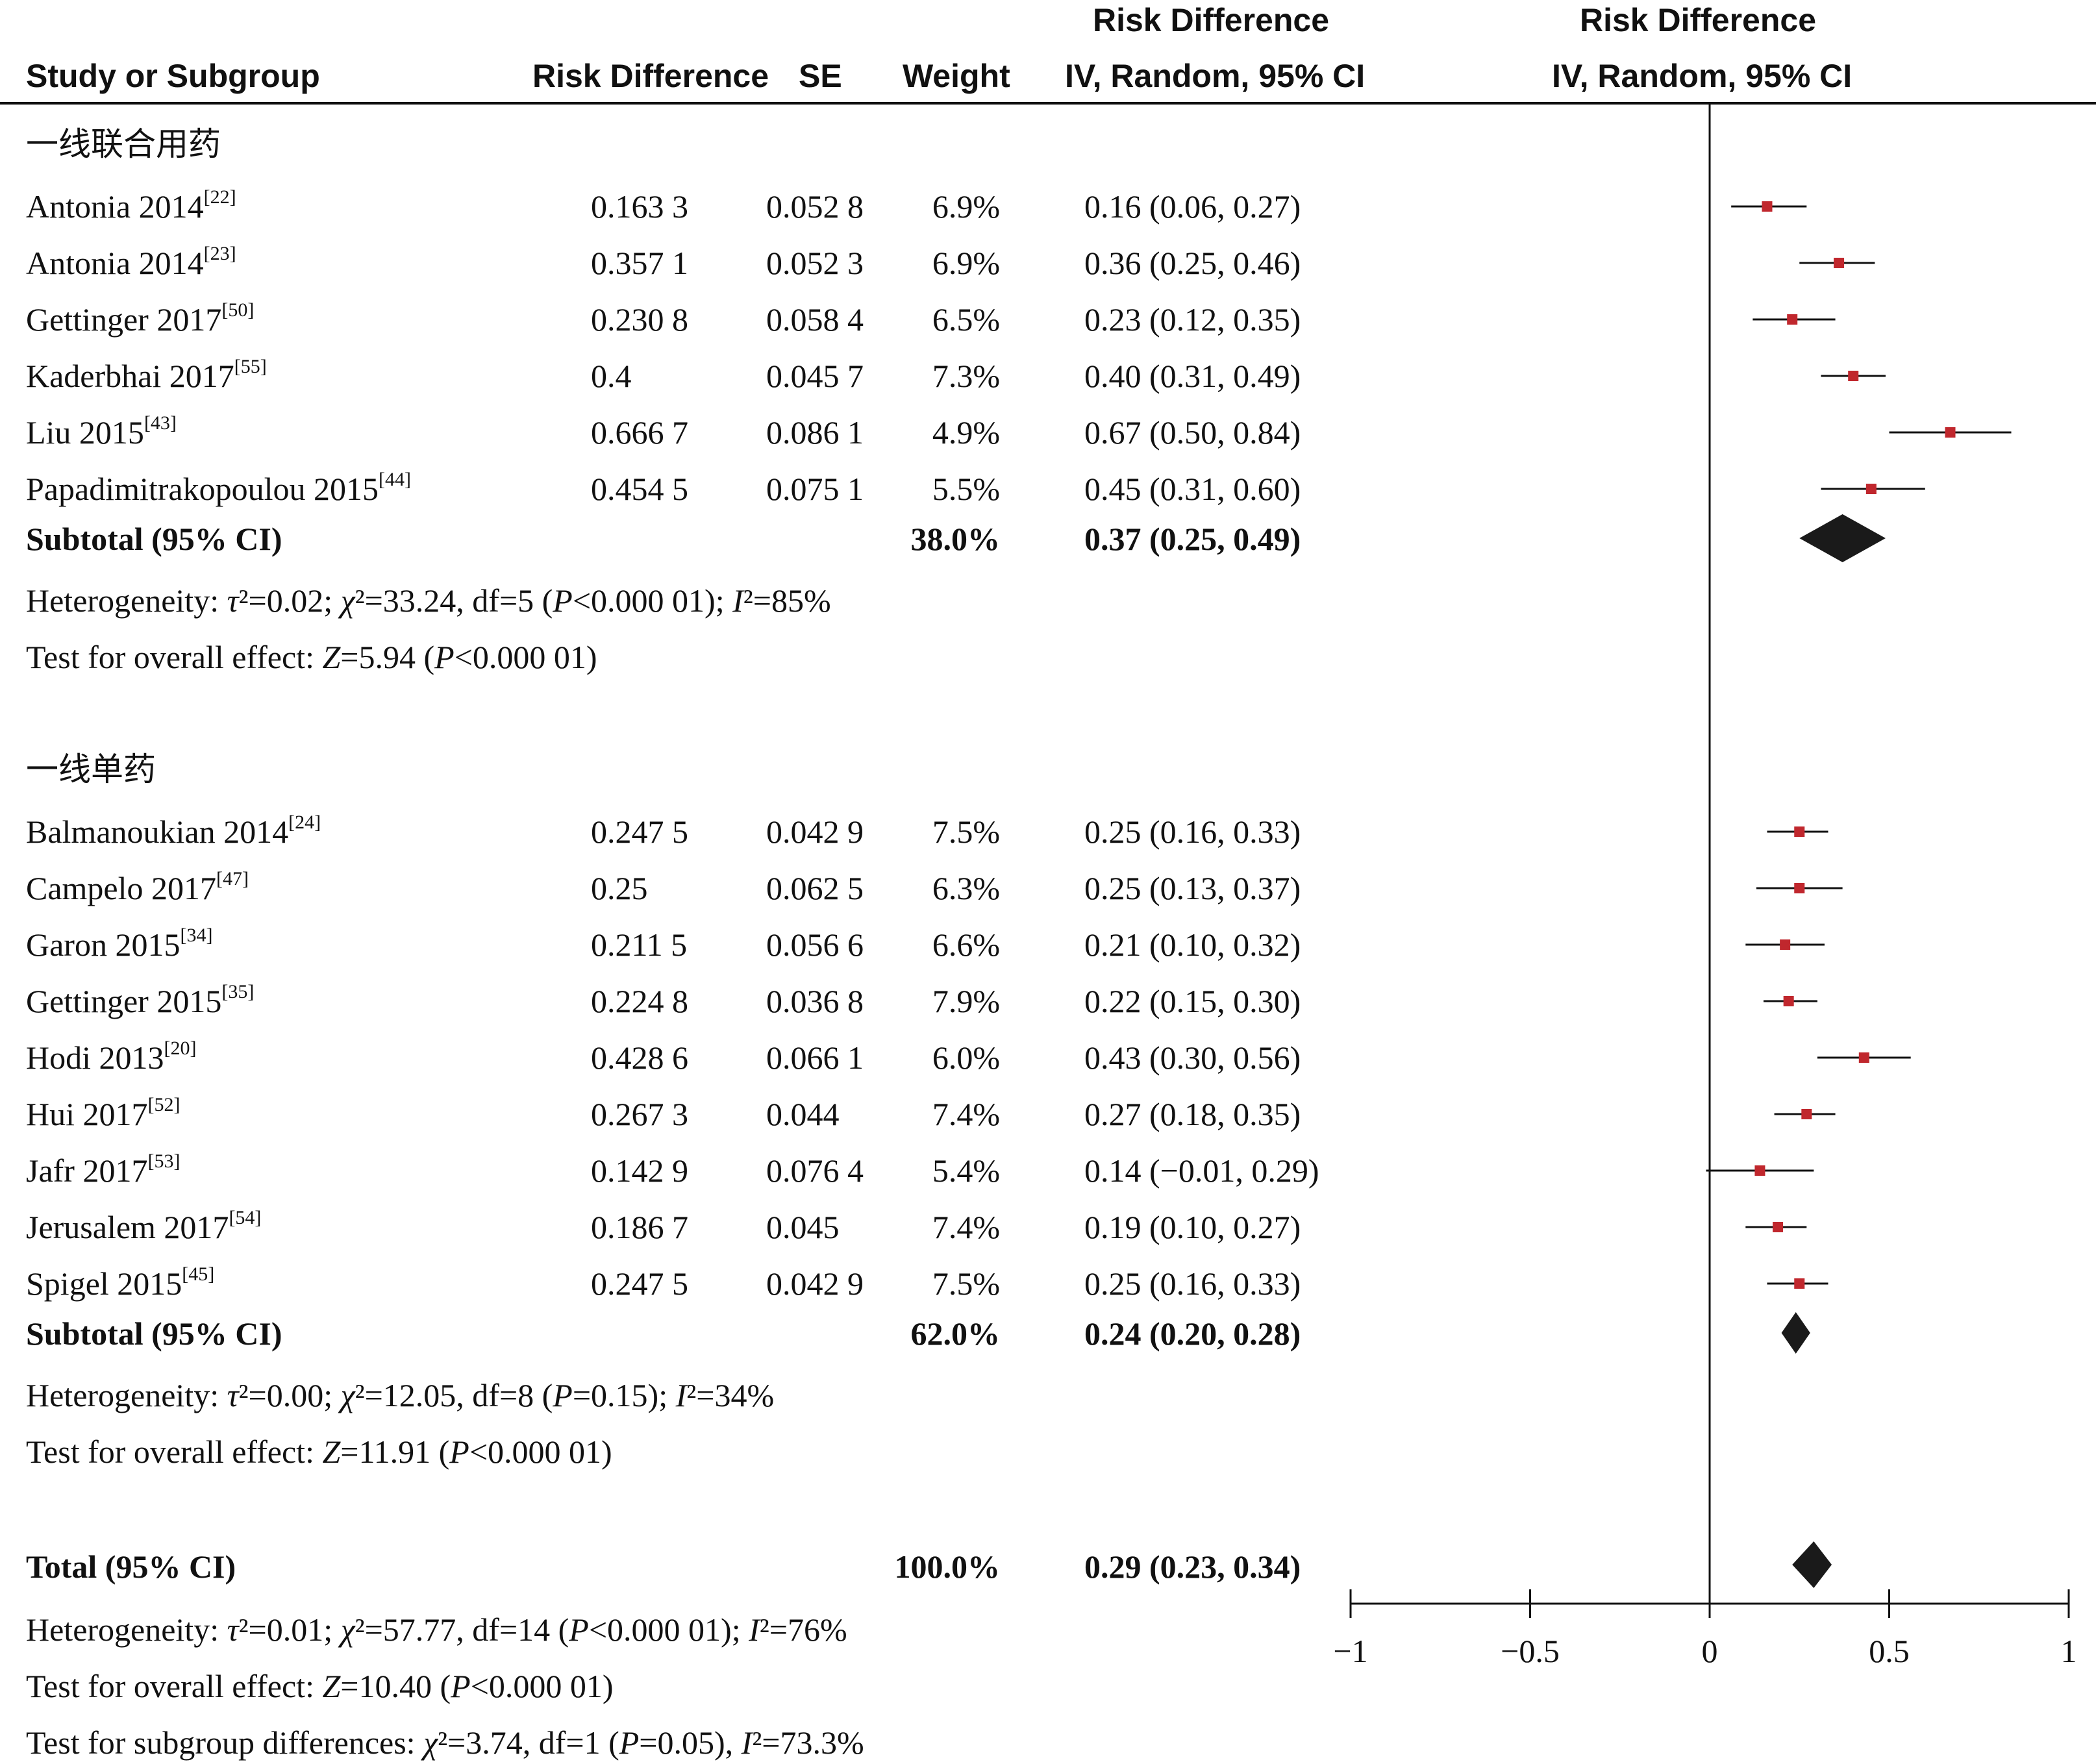 The width and height of the screenshot is (2096, 1764). What do you see at coordinates (815, 1057) in the screenshot?
I see `study-se: 0.066 1` at bounding box center [815, 1057].